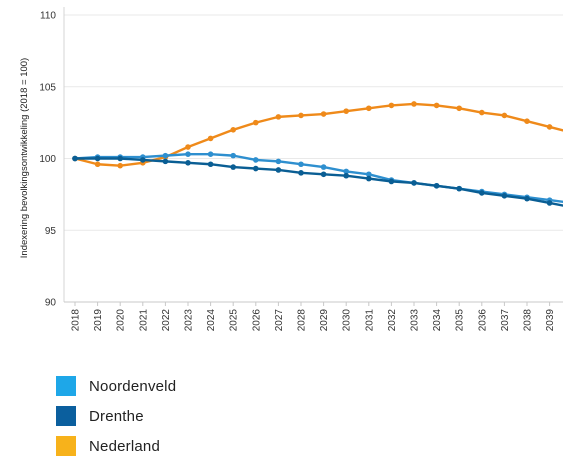 Image resolution: width=563 pixels, height=466 pixels. Describe the element at coordinates (132, 386) in the screenshot. I see `legend-label-noordenveld: Noordenveld` at that location.